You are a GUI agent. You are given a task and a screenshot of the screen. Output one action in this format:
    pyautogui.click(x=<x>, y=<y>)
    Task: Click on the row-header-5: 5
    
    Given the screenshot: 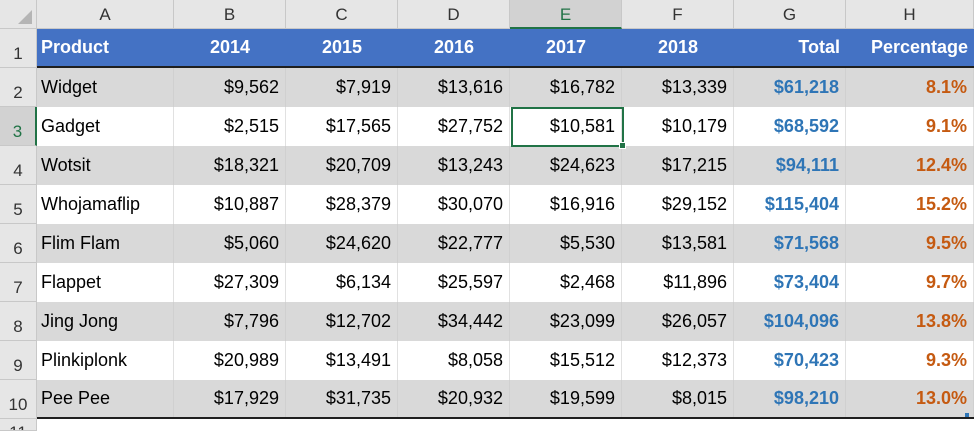 What is the action you would take?
    pyautogui.click(x=18, y=204)
    